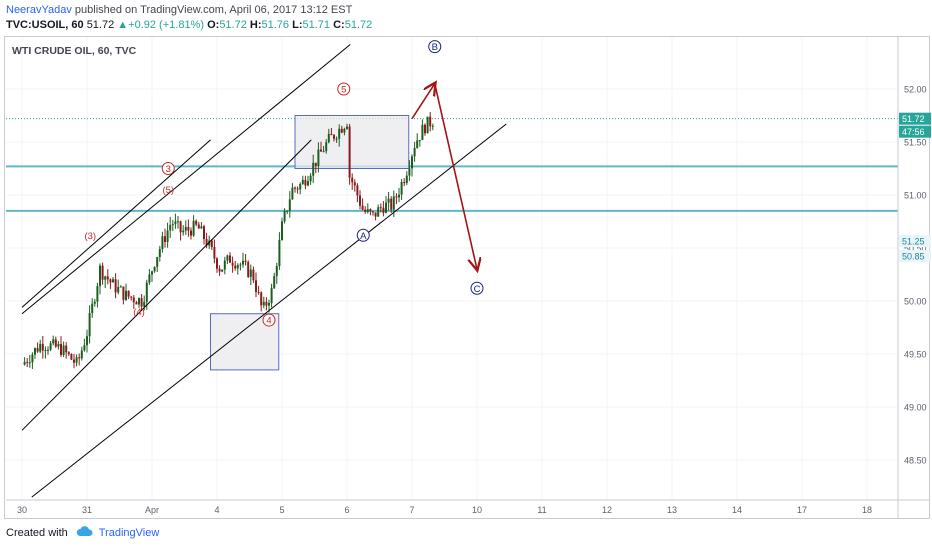 The image size is (932, 550). I want to click on symbol-name: TVC:USOIL, 60, so click(45, 25).